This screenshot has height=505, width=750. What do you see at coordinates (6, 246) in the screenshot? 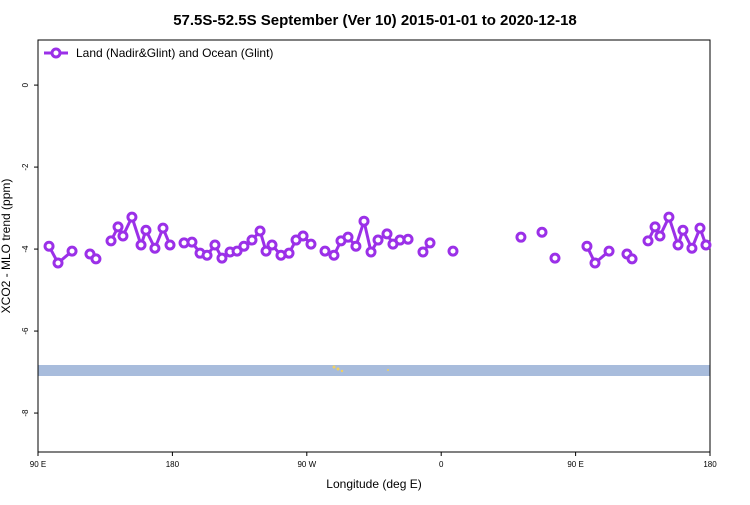
I see `y-axis-label: XCO2 - MLO trend (ppm)` at bounding box center [6, 246].